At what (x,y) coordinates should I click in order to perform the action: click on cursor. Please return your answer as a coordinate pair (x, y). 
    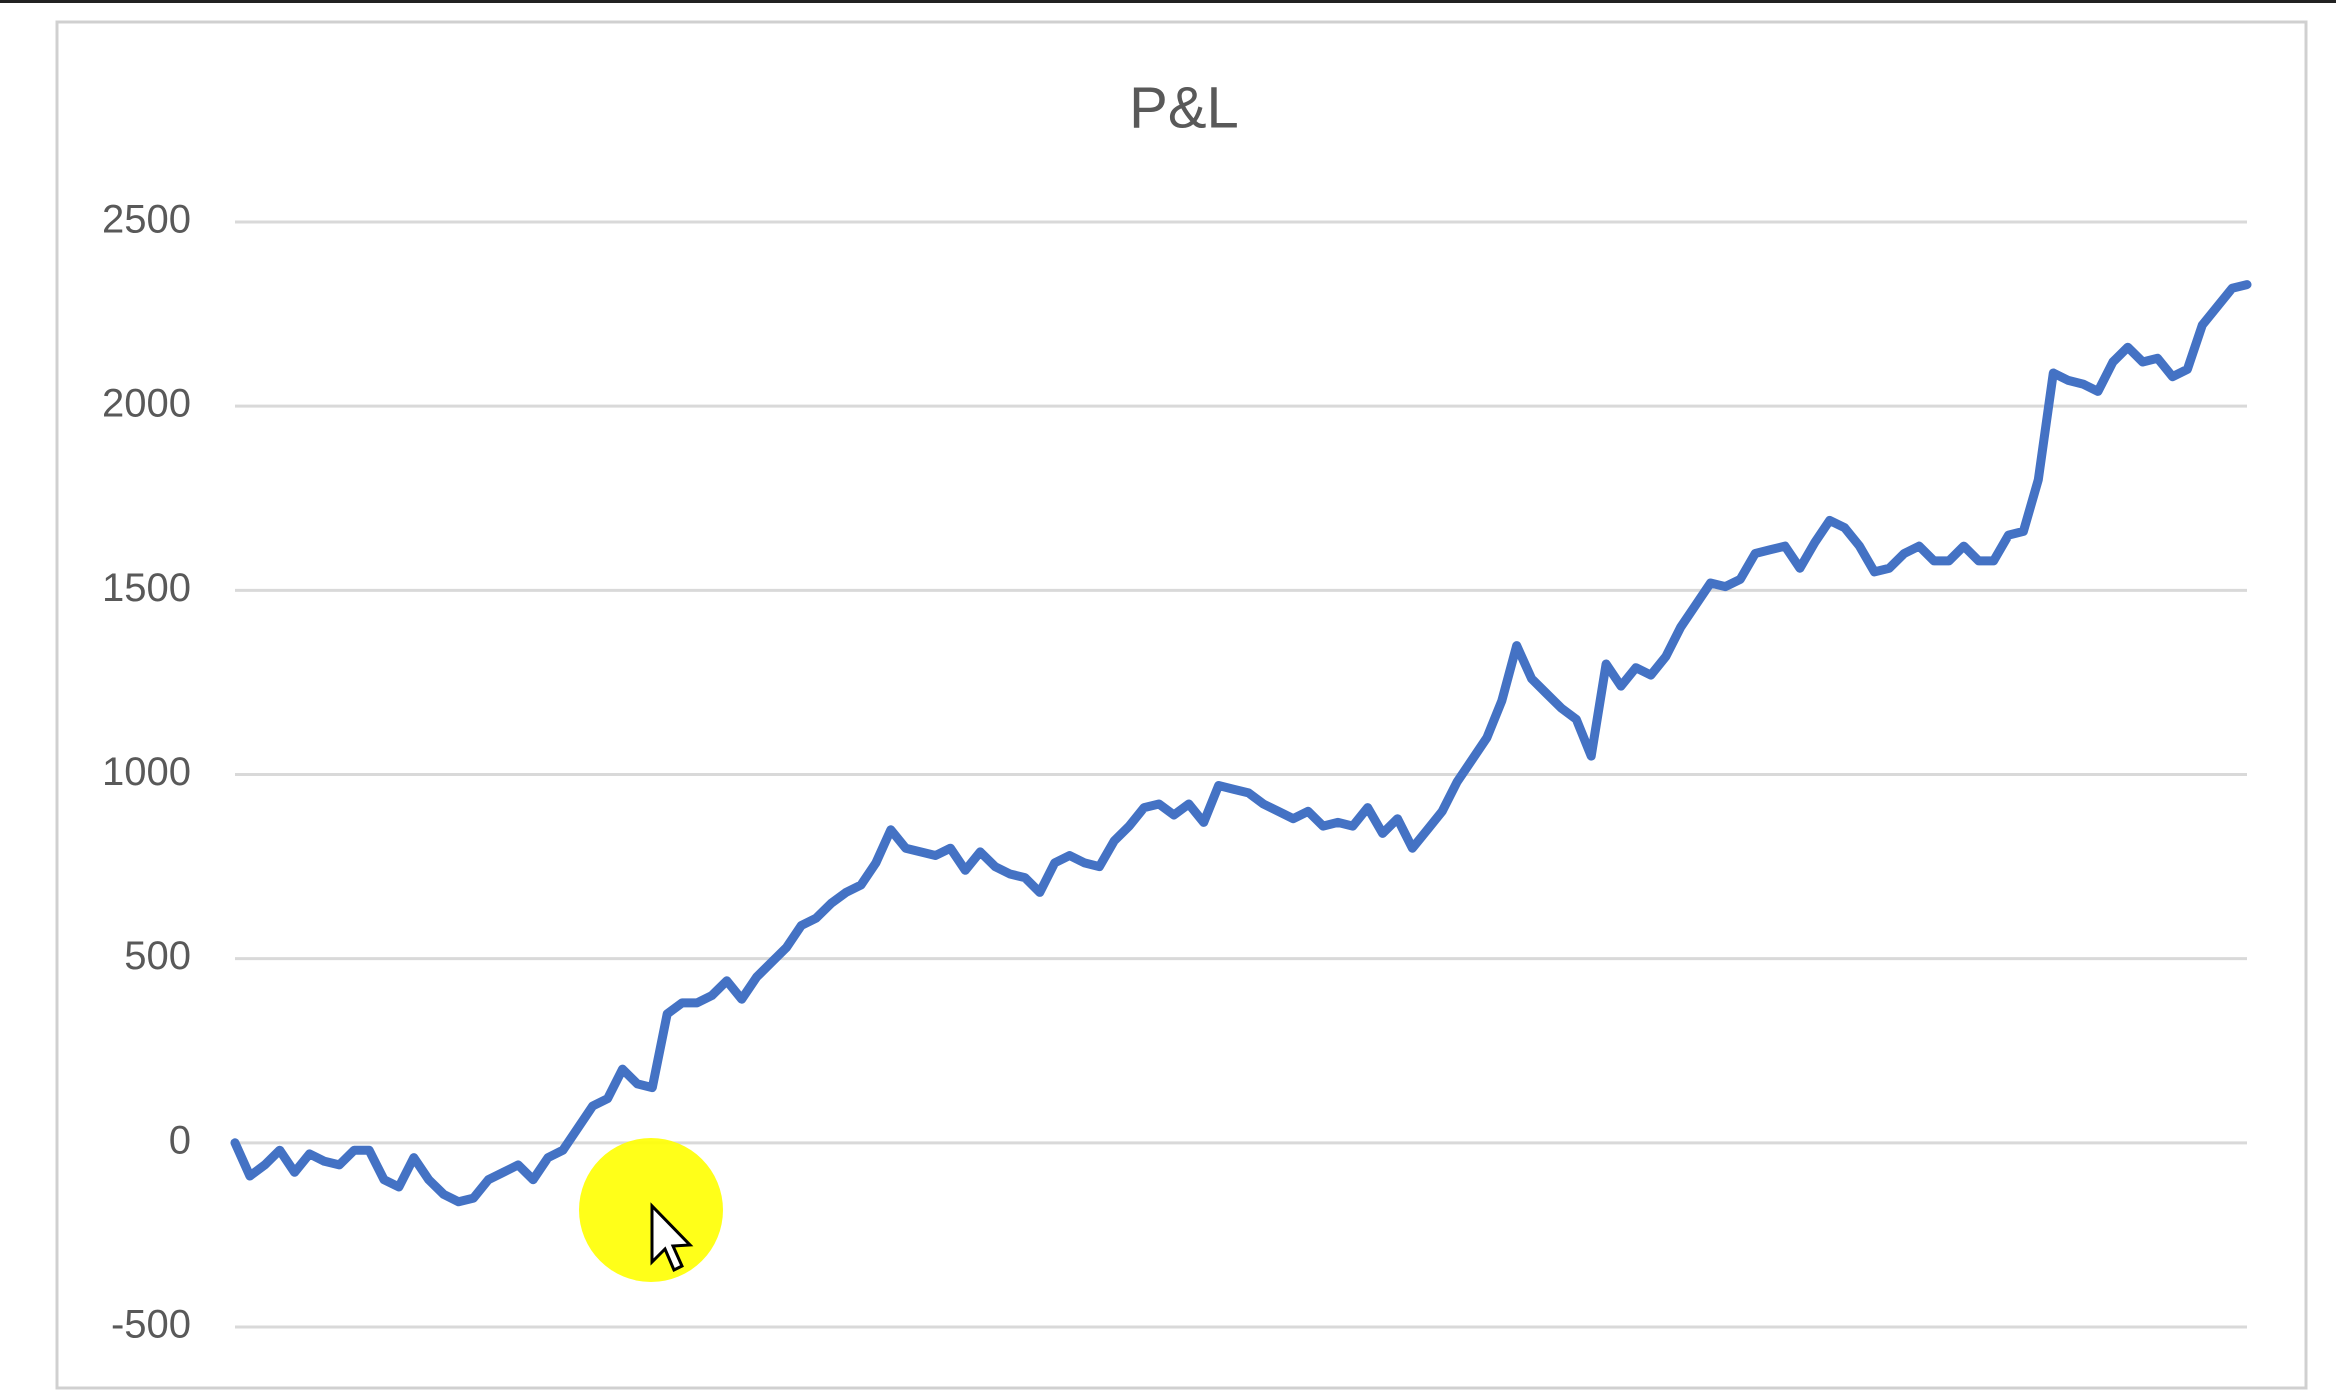
    Looking at the image, I should click on (651, 1210).